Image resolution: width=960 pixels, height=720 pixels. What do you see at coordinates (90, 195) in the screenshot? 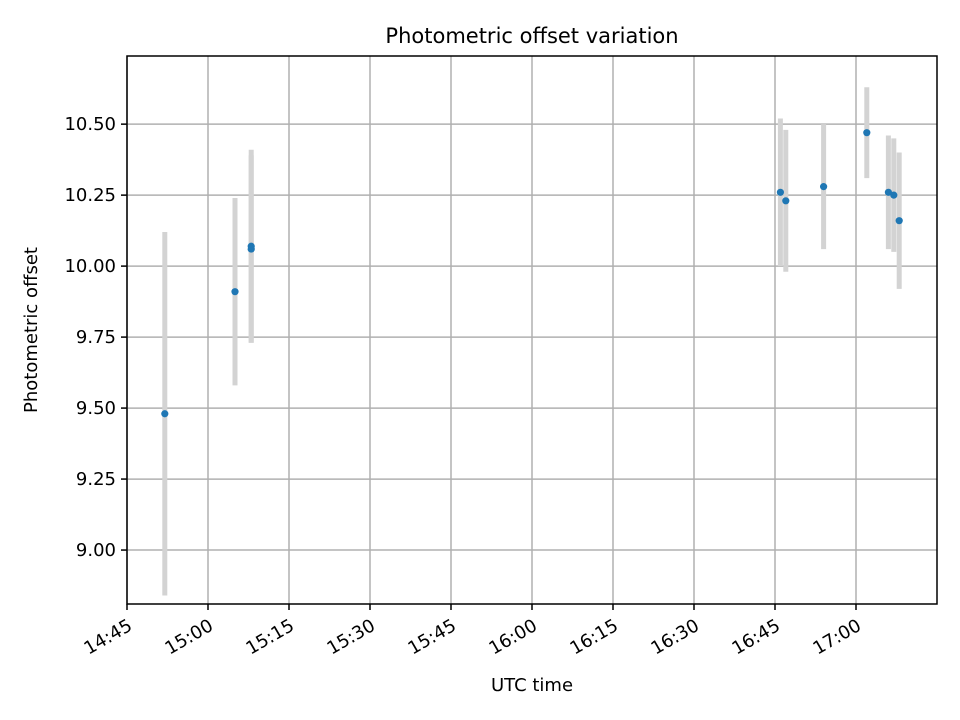
I see `y-tick-label: 10.25` at bounding box center [90, 195].